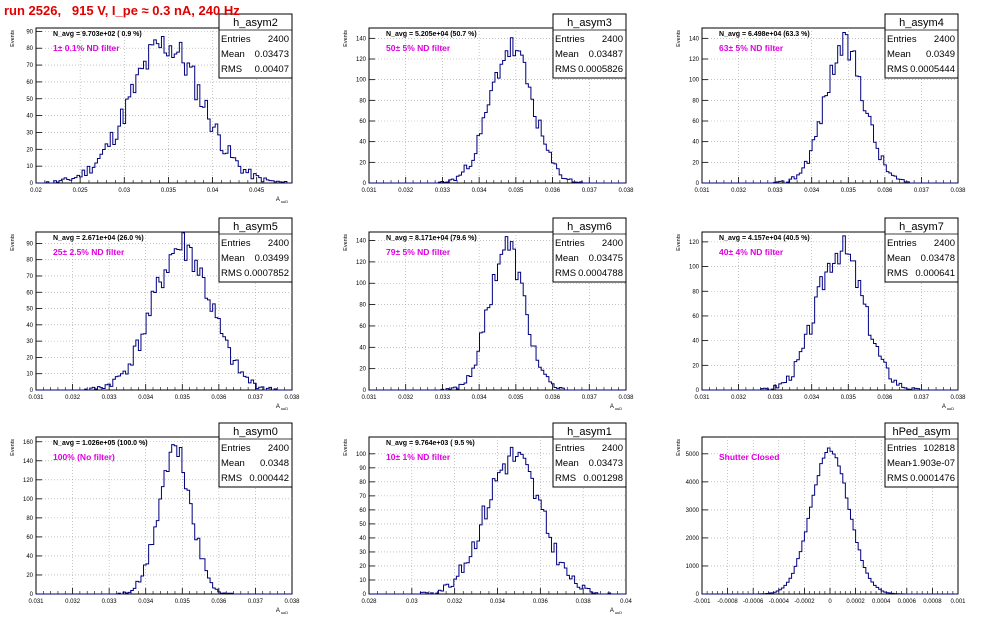 The image size is (996, 622). What do you see at coordinates (727, 602) in the screenshot?
I see `x-tick-label: -0.0008` at bounding box center [727, 602].